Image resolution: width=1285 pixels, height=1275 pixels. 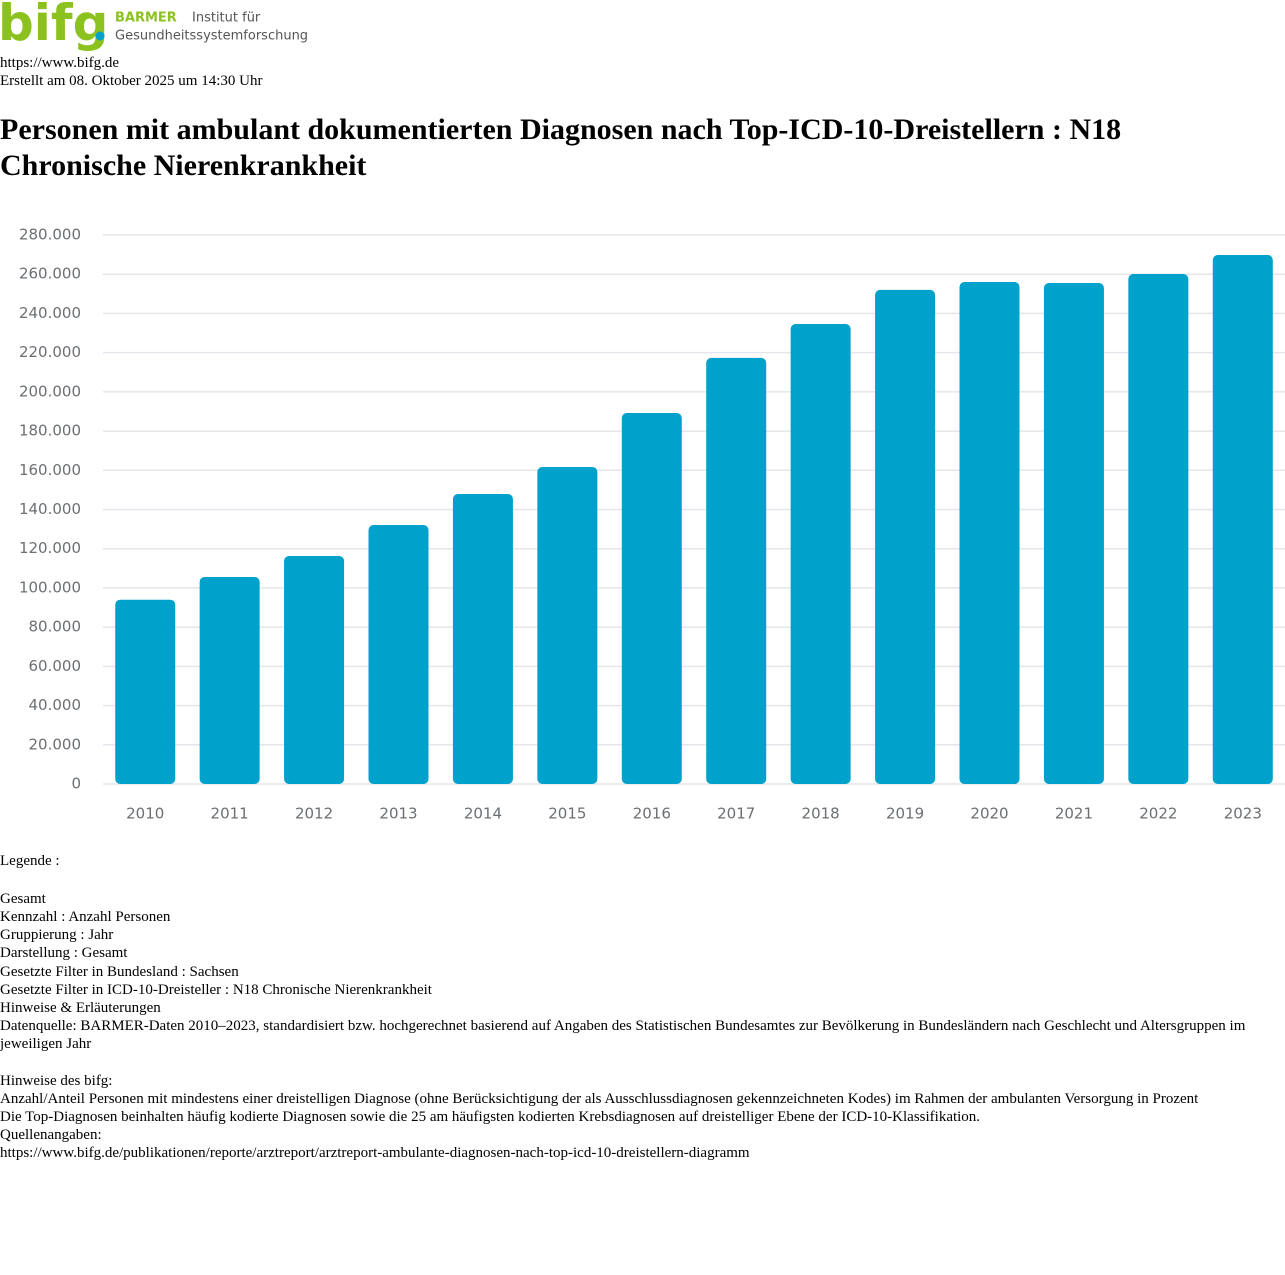 I want to click on logo-word: bifg, so click(x=54, y=26).